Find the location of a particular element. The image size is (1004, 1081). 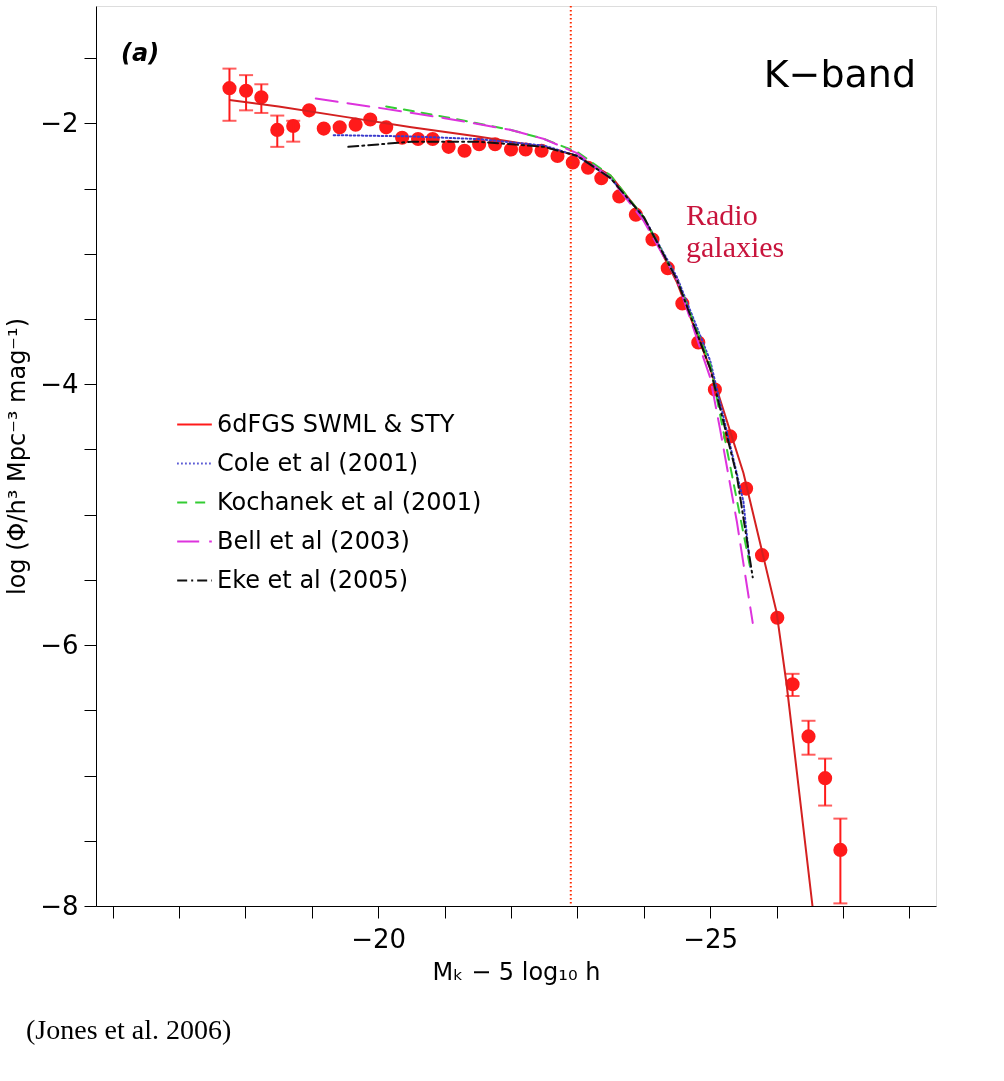

y-tick-label: −8 is located at coordinates (59, 905).